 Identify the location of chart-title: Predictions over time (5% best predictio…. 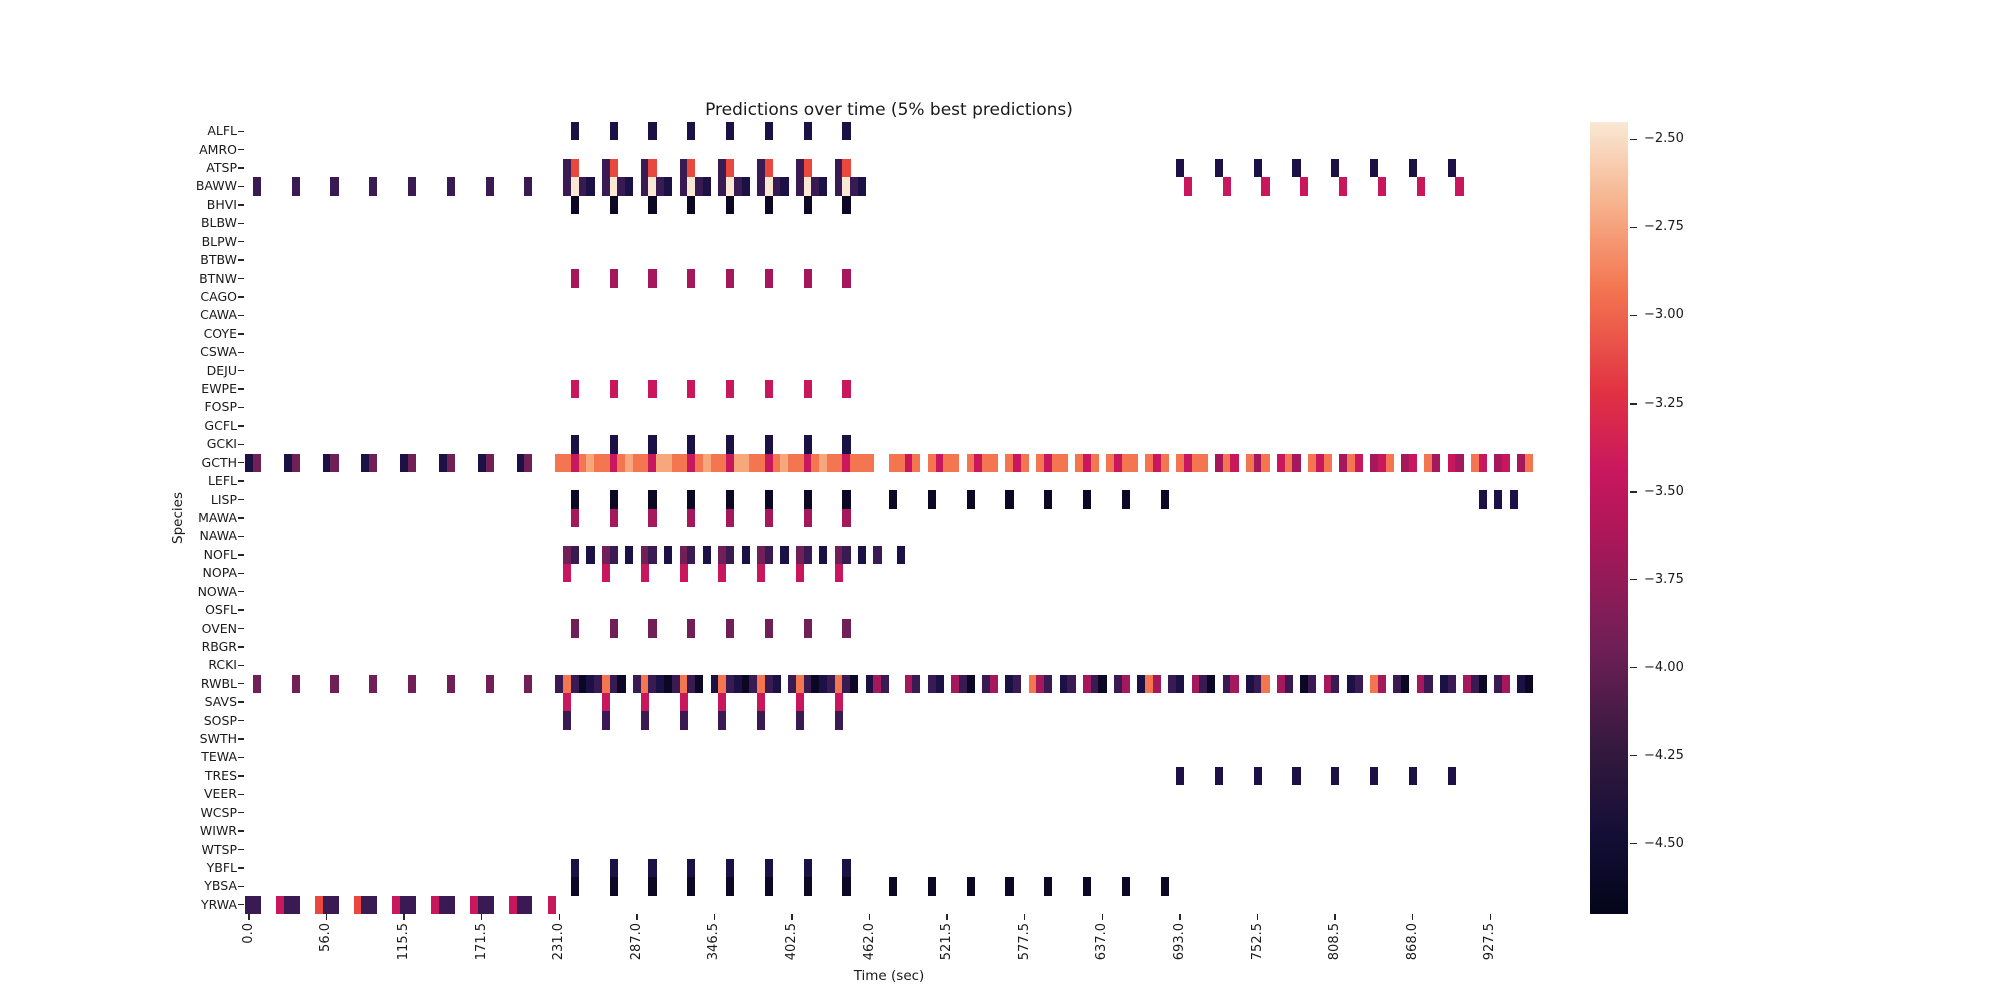
(889, 110).